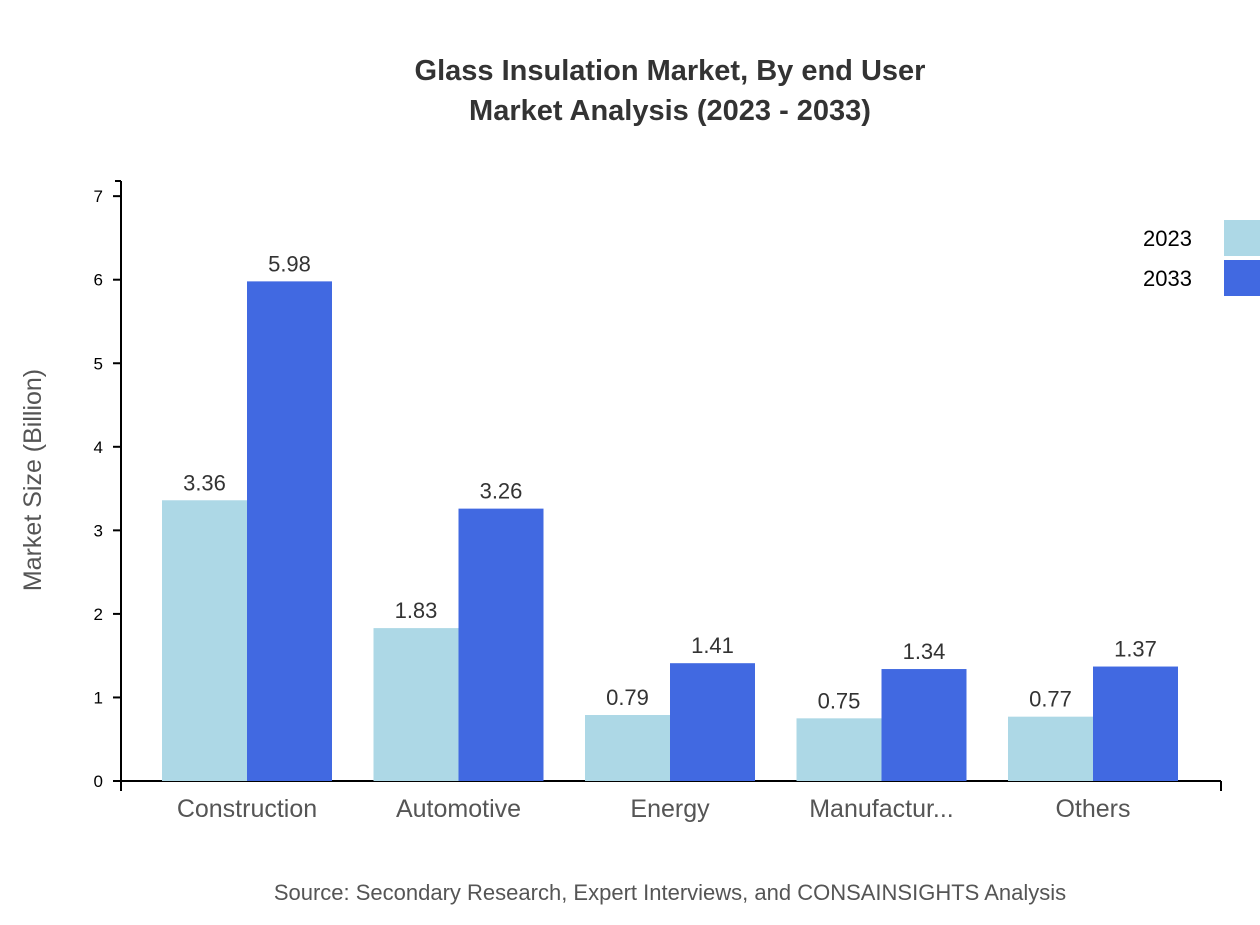 This screenshot has width=1260, height=925. I want to click on x-tick-label: Energy, so click(670, 809).